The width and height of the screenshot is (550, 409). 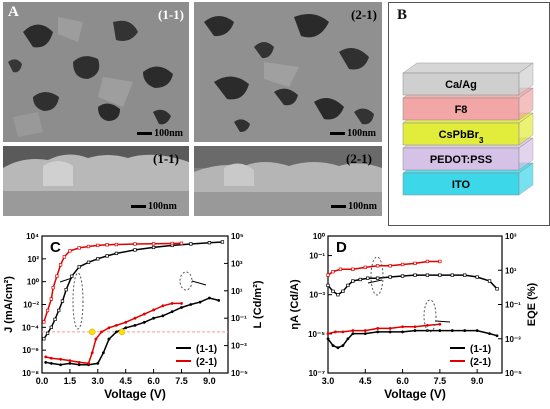 What do you see at coordinates (98, 381) in the screenshot?
I see `x-tick-label: 3.0` at bounding box center [98, 381].